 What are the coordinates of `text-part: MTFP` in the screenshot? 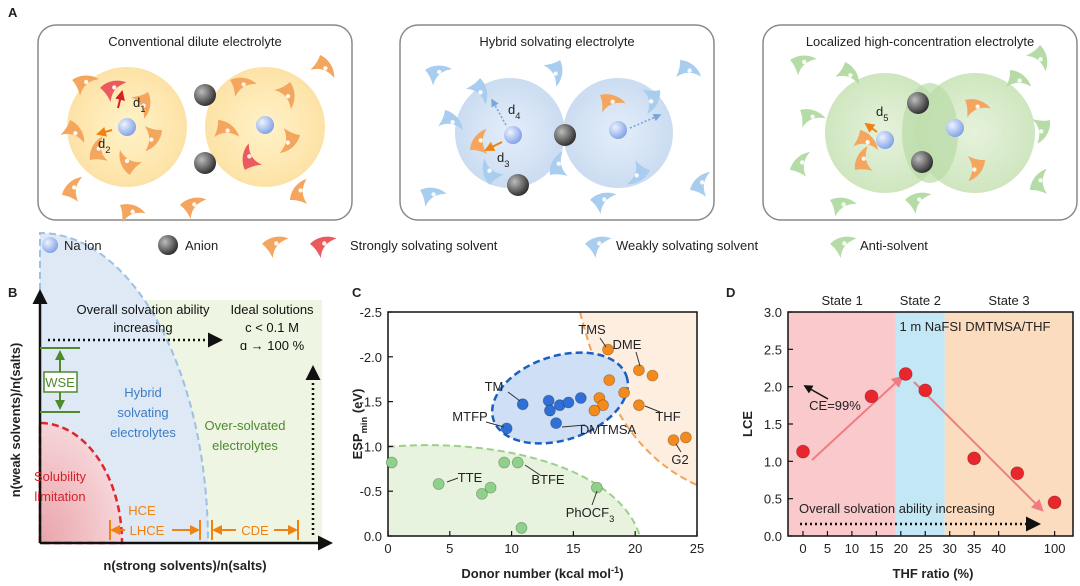 It's located at (469, 416).